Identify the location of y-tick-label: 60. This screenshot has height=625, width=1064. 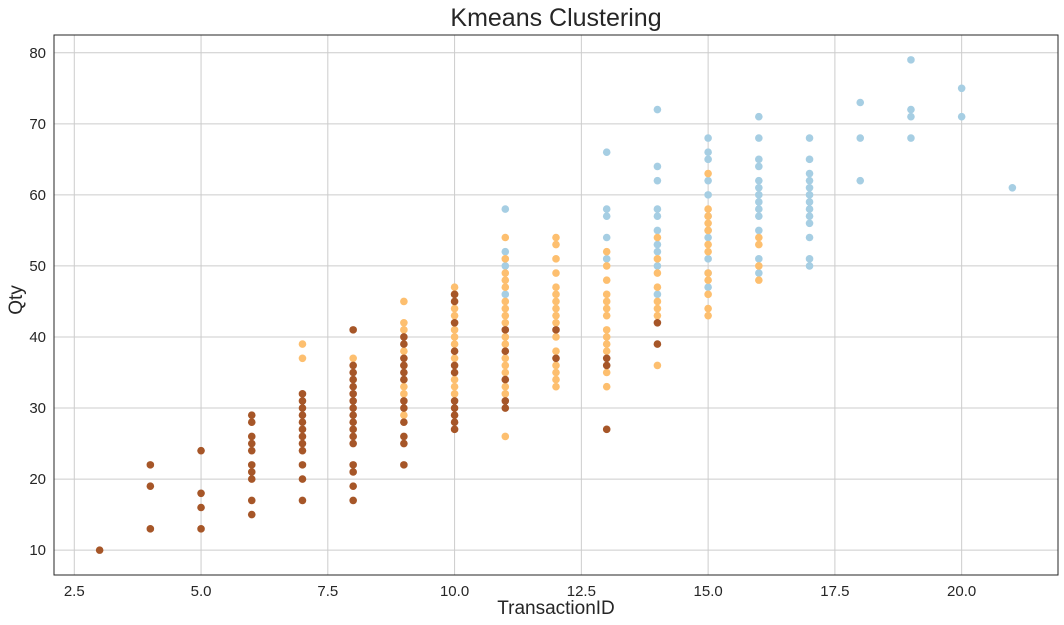
(37, 195).